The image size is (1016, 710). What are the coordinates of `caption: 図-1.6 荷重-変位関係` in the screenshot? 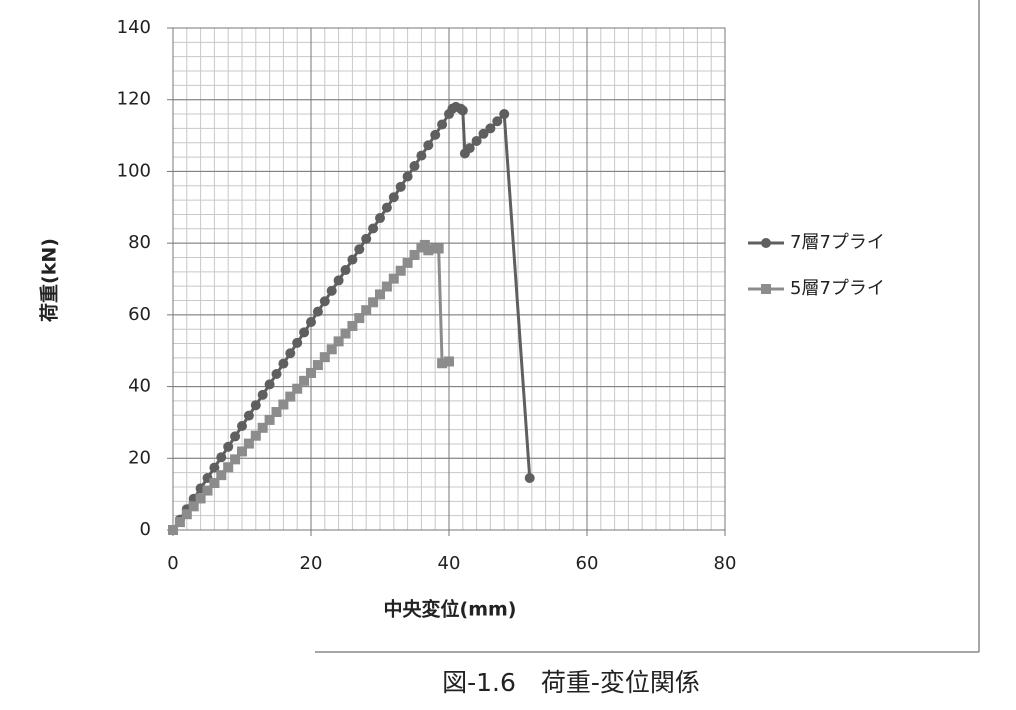 It's located at (571, 682).